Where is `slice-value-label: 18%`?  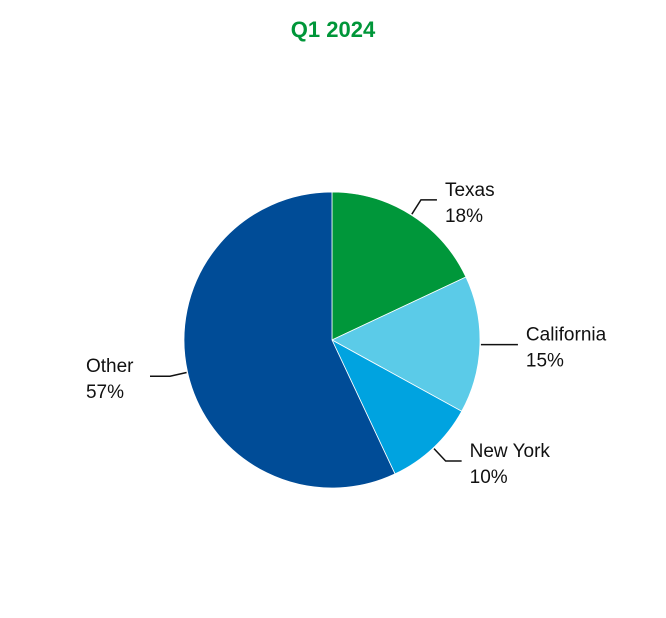
slice-value-label: 18% is located at coordinates (464, 216).